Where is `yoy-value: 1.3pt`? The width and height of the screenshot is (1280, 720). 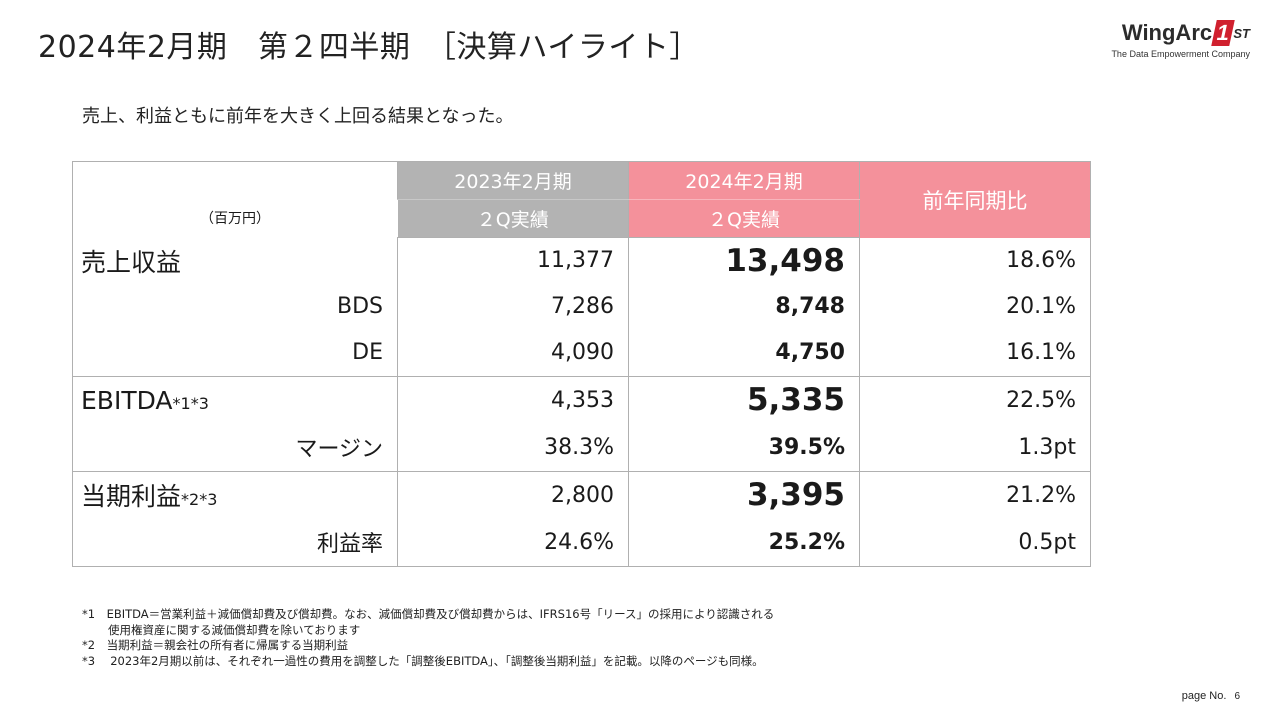 yoy-value: 1.3pt is located at coordinates (975, 447).